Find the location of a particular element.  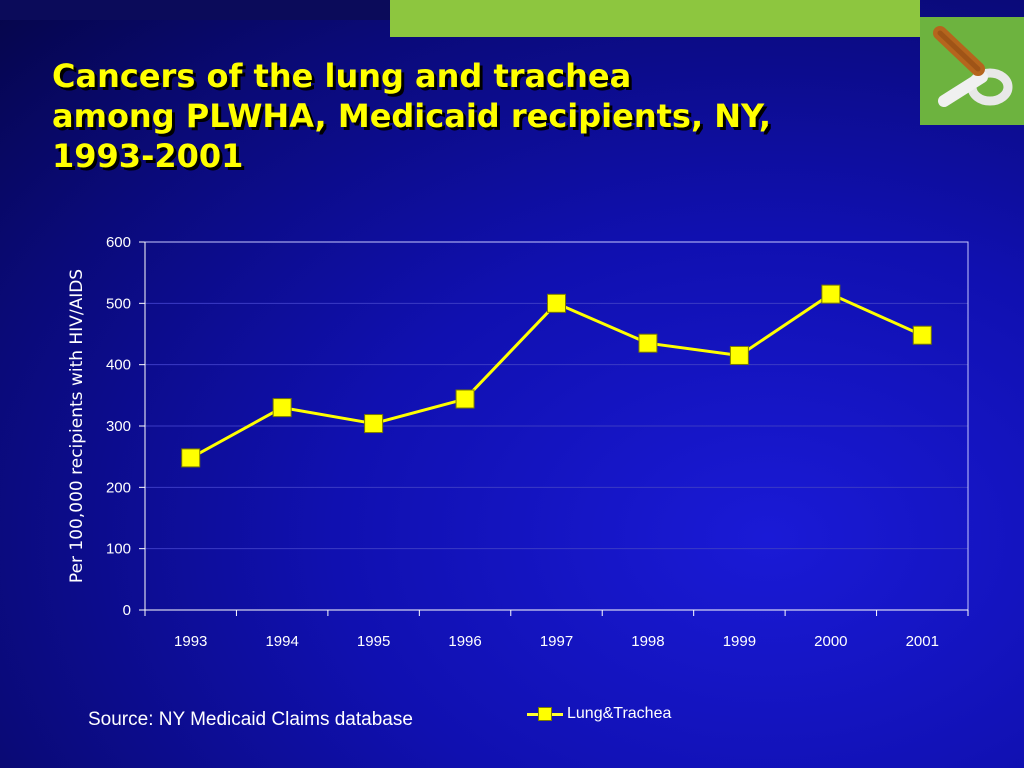

no-smoking-cigarette-icon is located at coordinates (972, 71).